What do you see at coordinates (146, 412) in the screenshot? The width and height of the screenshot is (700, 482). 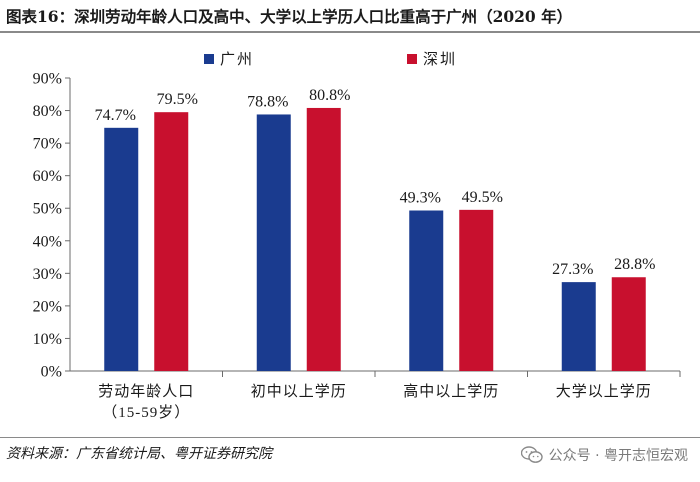 I see `x-category-label: （15-59岁）` at bounding box center [146, 412].